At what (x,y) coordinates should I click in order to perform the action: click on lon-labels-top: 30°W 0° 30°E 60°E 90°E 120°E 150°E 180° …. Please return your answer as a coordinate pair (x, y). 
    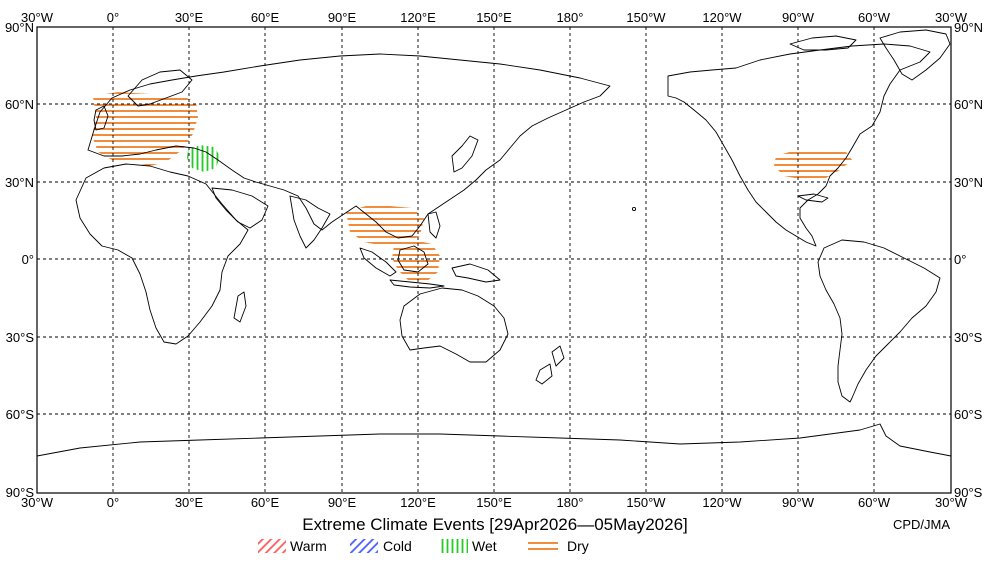
    Looking at the image, I should click on (494, 17).